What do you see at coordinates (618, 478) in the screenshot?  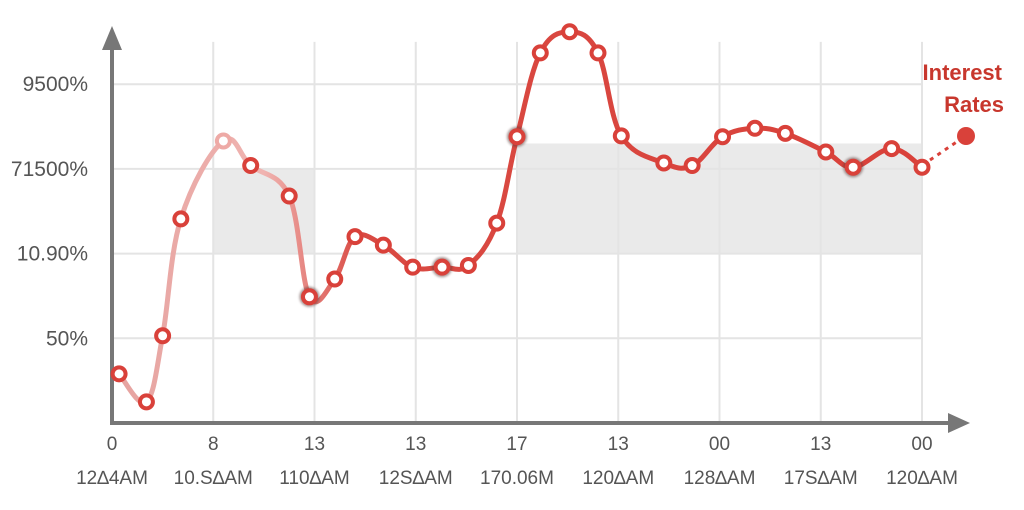 I see `x-tick-bottom-5: 120∆AM` at bounding box center [618, 478].